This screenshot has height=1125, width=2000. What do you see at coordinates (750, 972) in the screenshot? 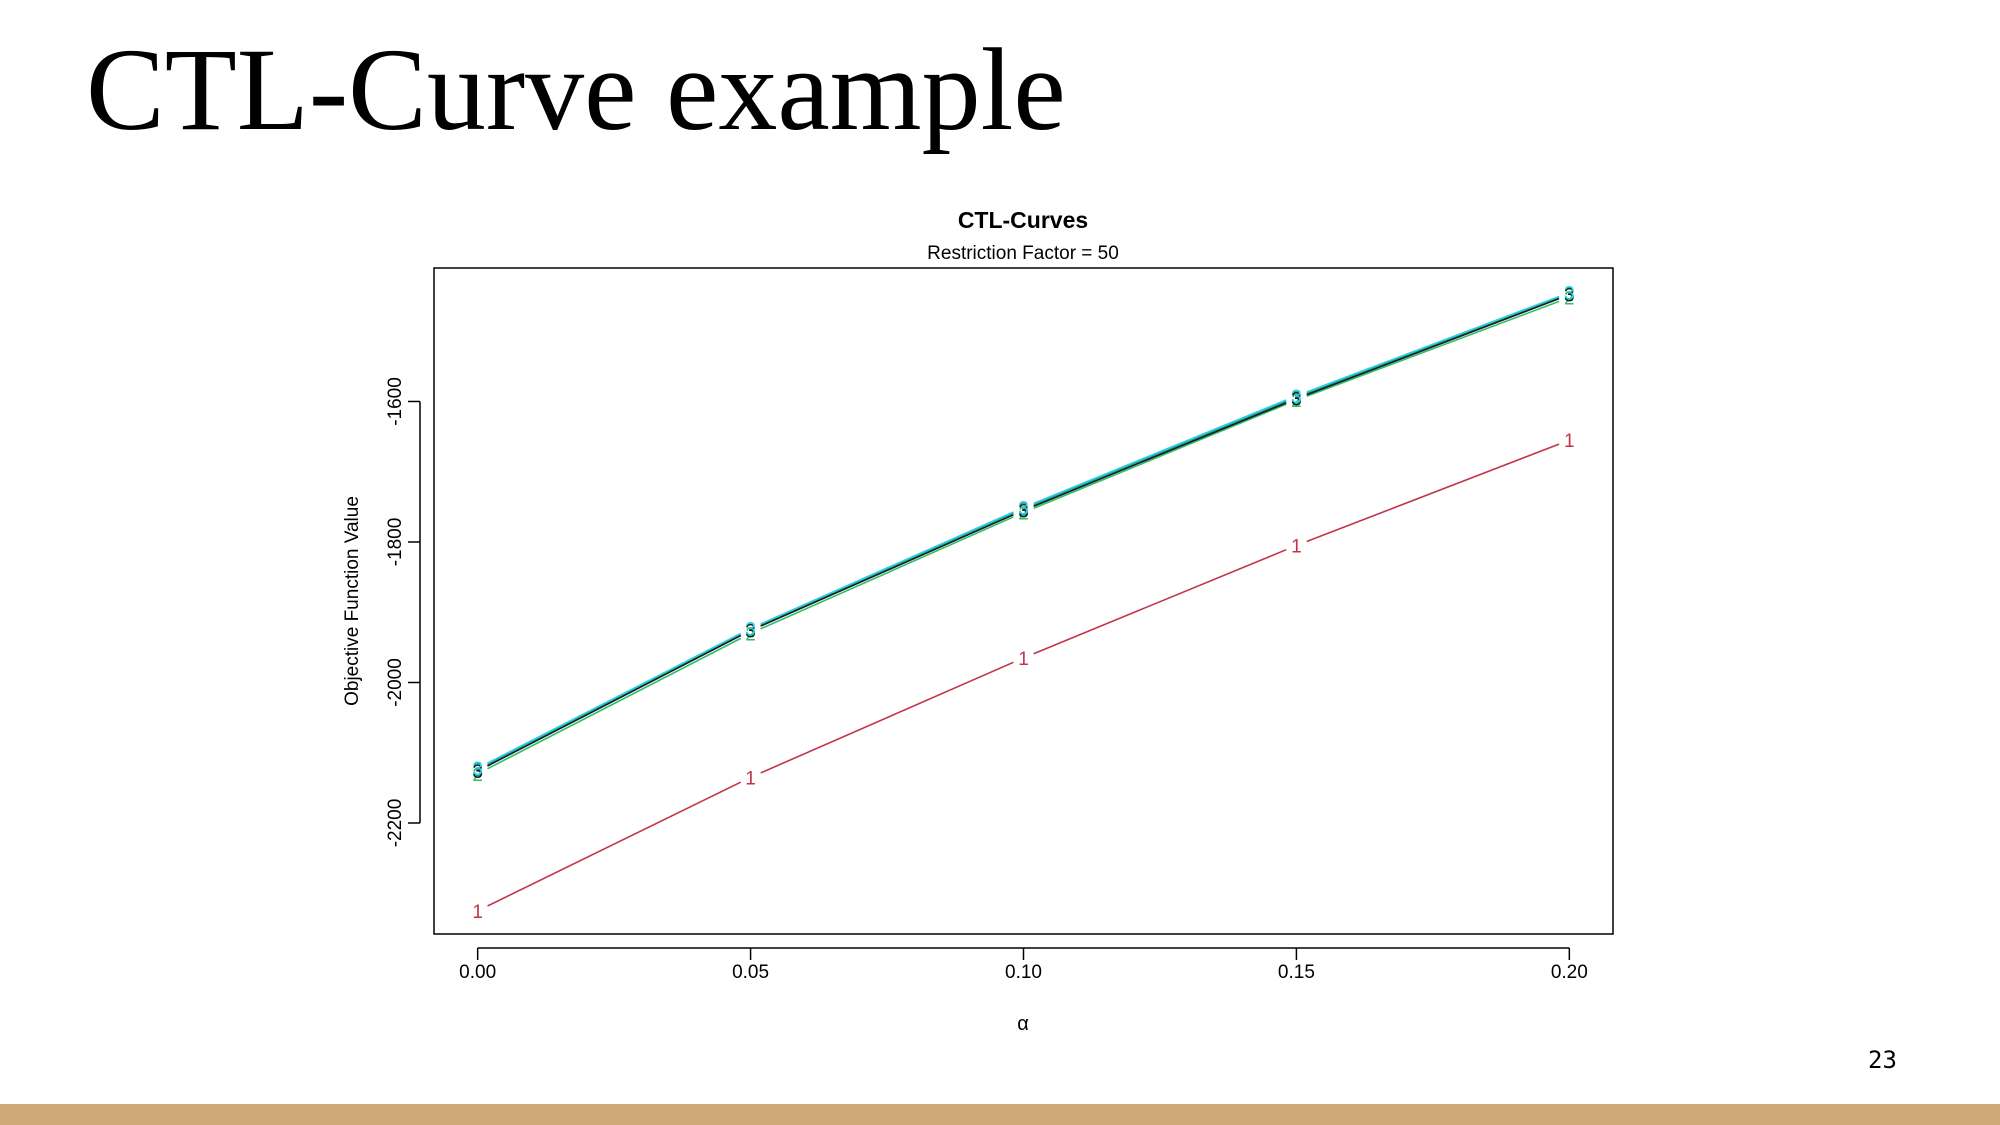
I see `x-tick-label: 0.05` at bounding box center [750, 972].